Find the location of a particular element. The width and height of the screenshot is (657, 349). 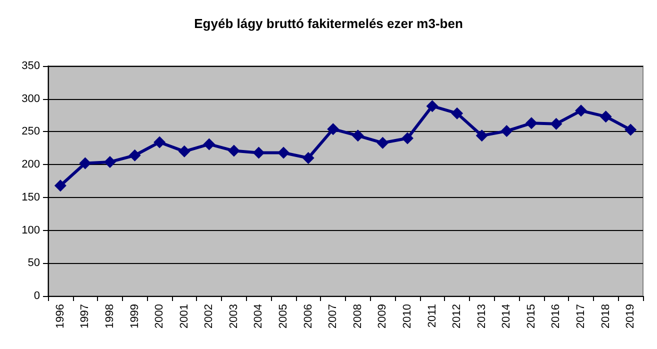

x-tick-label: 2007 is located at coordinates (333, 316).